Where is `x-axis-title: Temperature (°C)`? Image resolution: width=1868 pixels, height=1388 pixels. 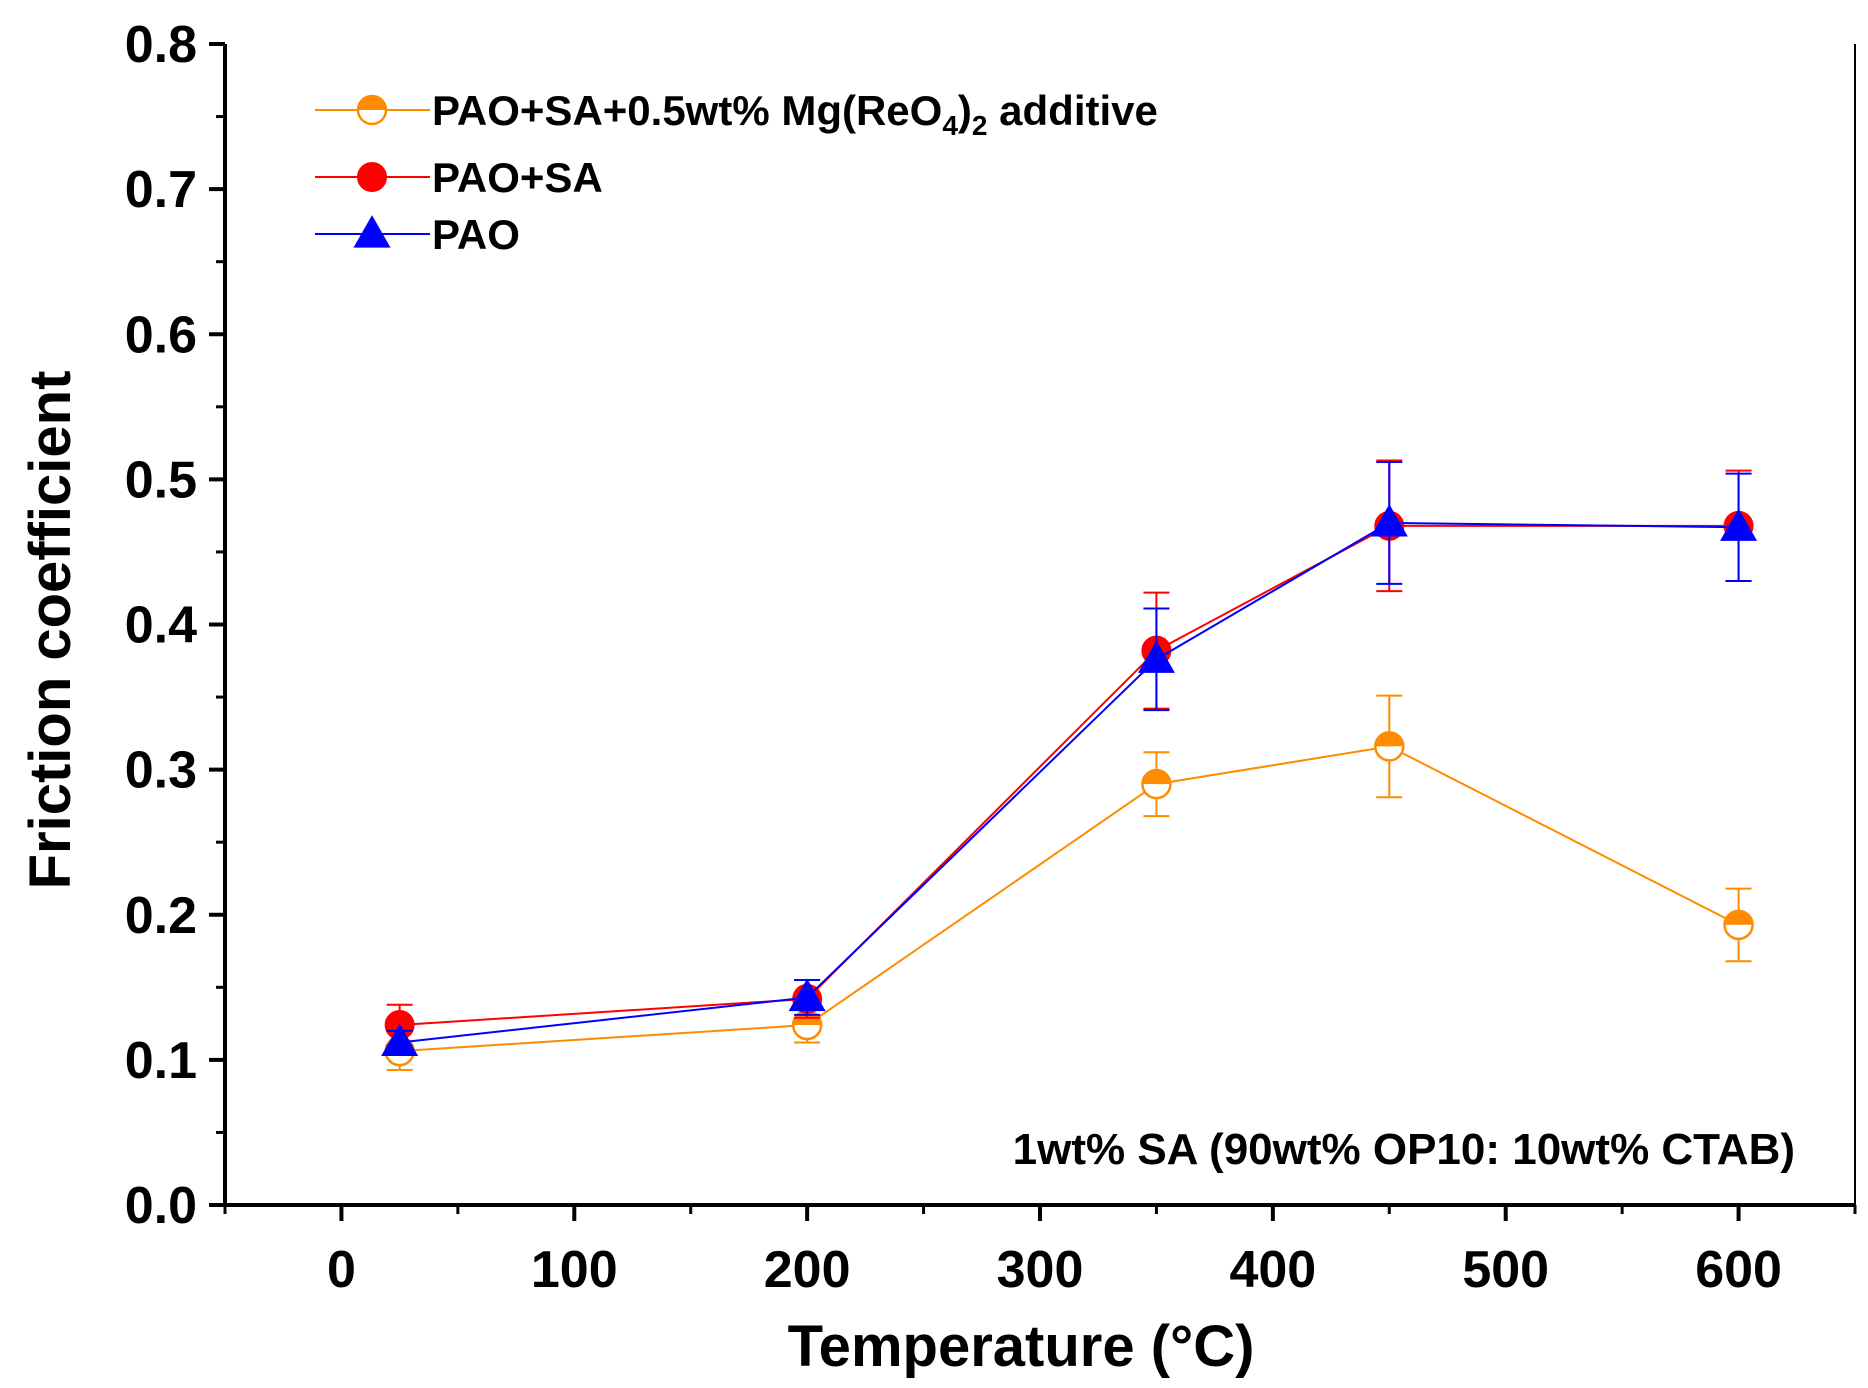
x-axis-title: Temperature (°C) is located at coordinates (1021, 1346).